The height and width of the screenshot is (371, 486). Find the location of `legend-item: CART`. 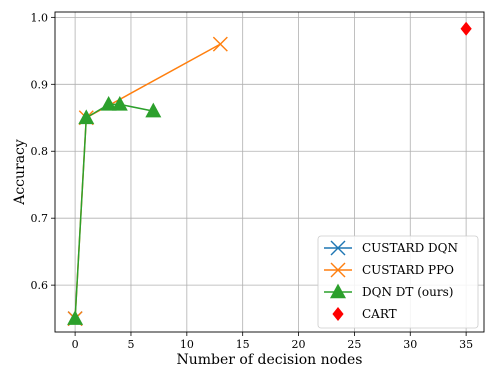

legend-item: CART is located at coordinates (364, 314).